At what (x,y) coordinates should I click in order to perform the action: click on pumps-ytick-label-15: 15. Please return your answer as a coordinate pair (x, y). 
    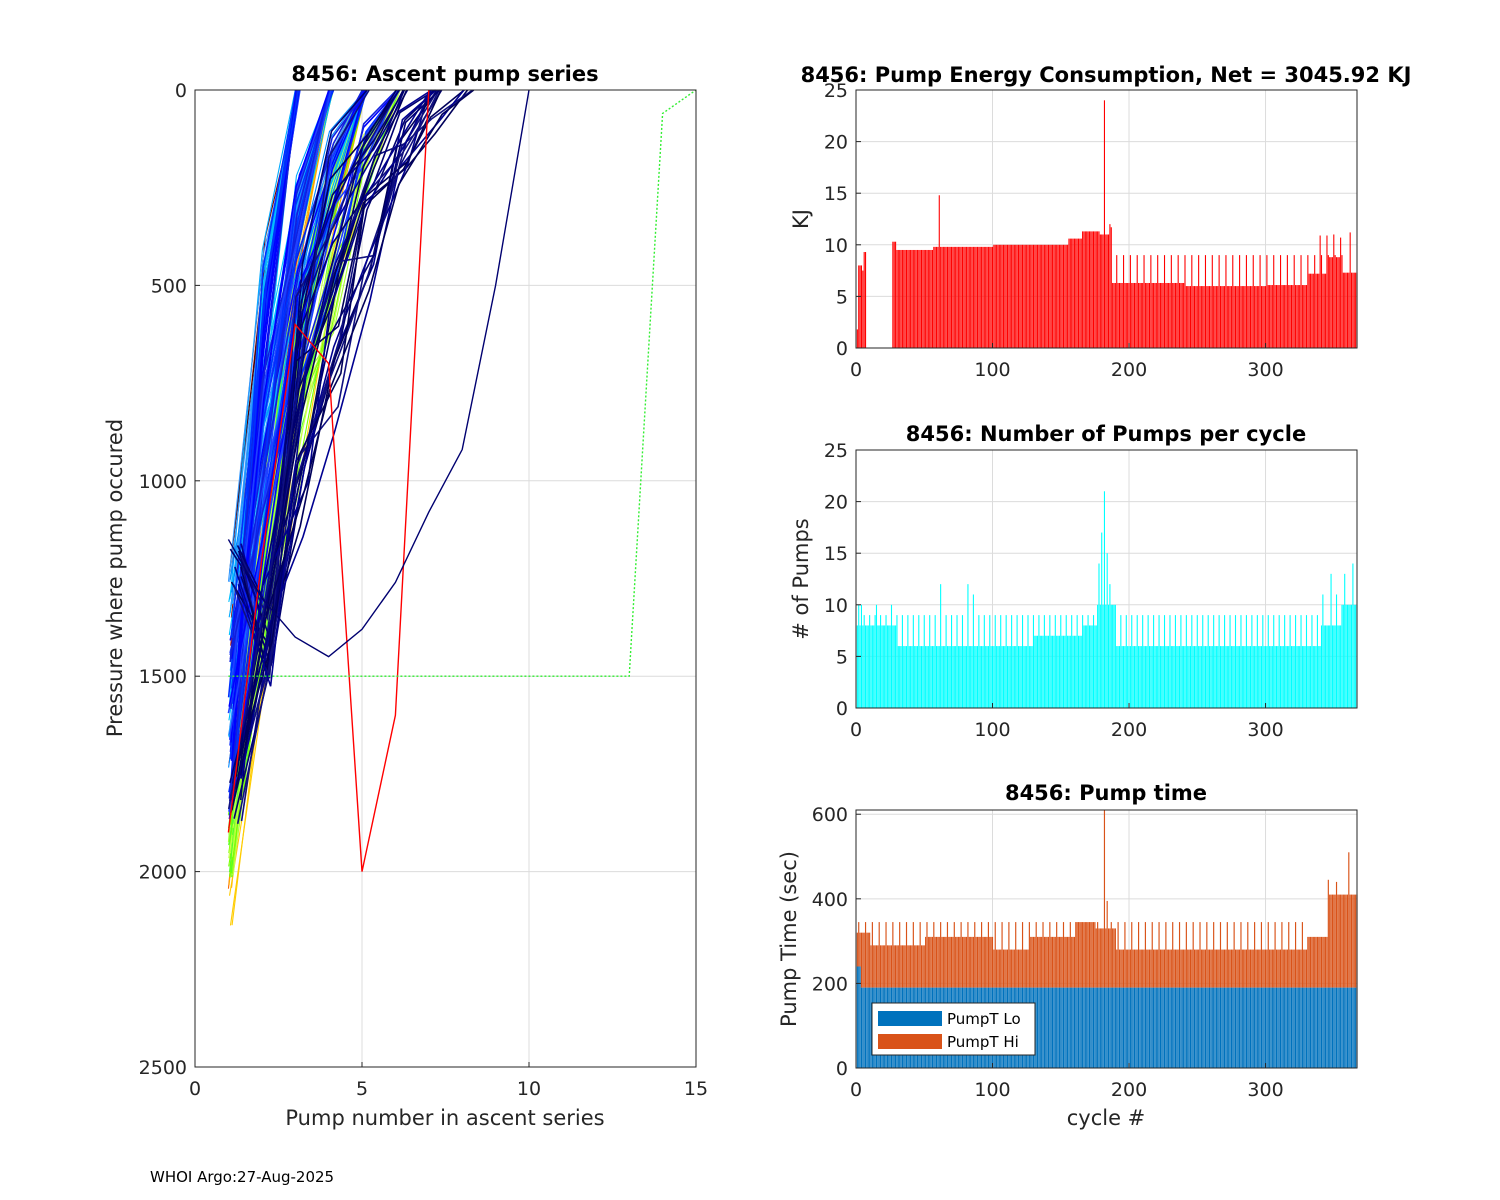
    Looking at the image, I should click on (836, 554).